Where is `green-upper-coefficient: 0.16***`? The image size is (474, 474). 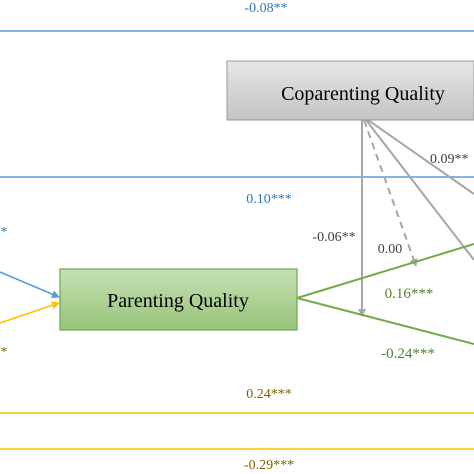 green-upper-coefficient: 0.16*** is located at coordinates (409, 294).